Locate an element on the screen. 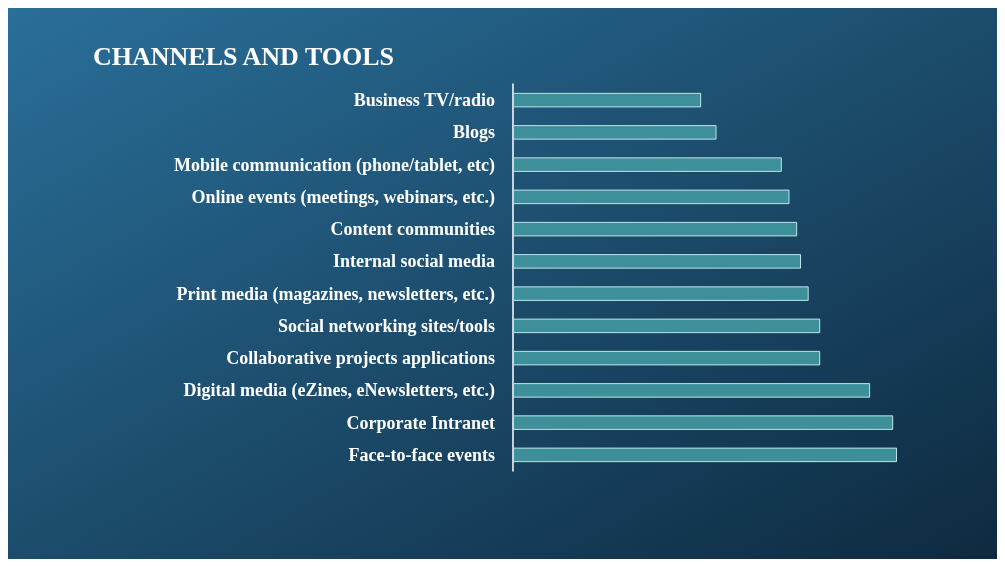  text: CHANNELS AND TOOLS is located at coordinates (244, 56).